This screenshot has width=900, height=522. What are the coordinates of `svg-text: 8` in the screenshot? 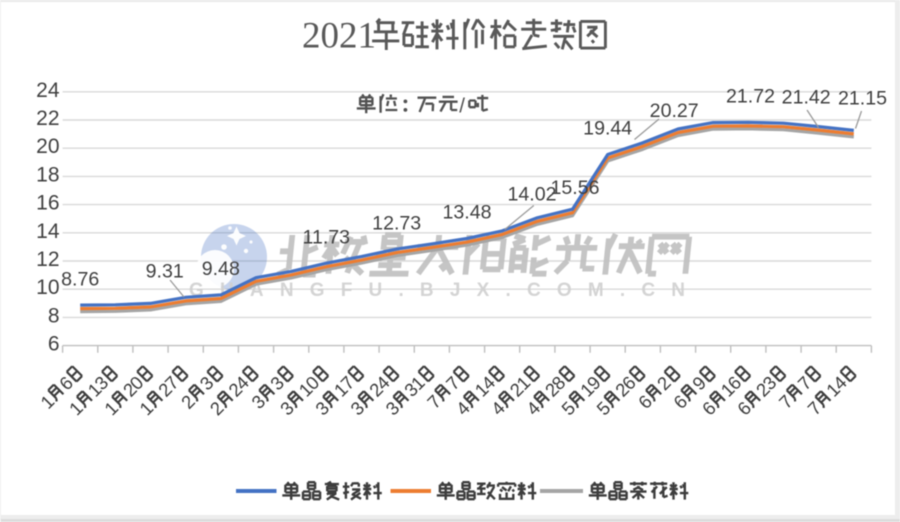 It's located at (54, 315).